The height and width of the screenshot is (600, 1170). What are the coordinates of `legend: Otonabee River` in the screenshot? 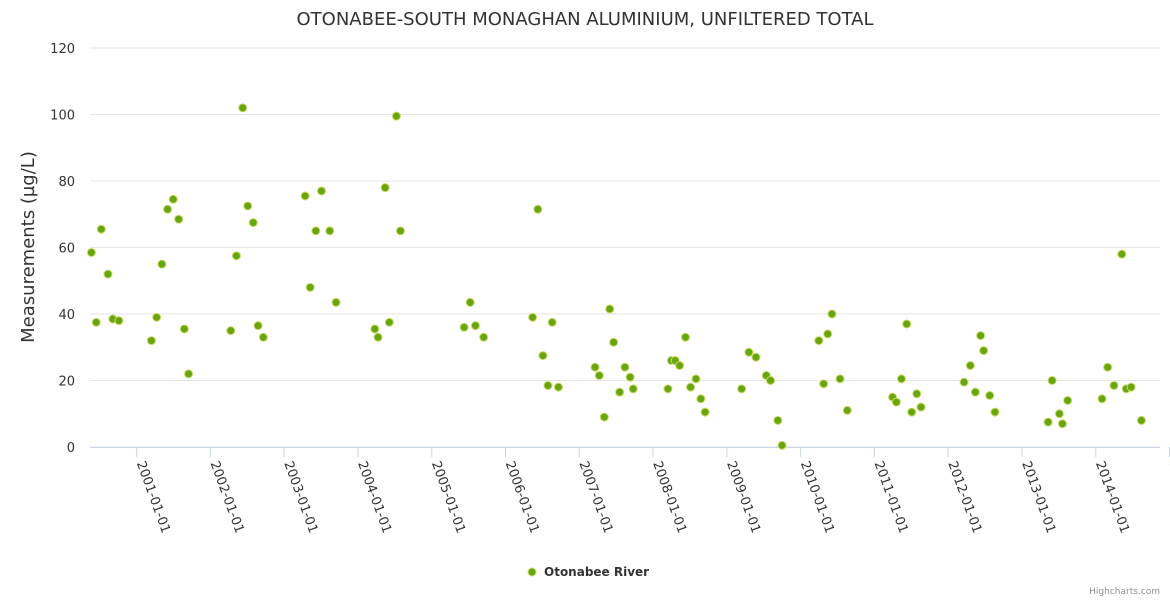 It's located at (588, 572).